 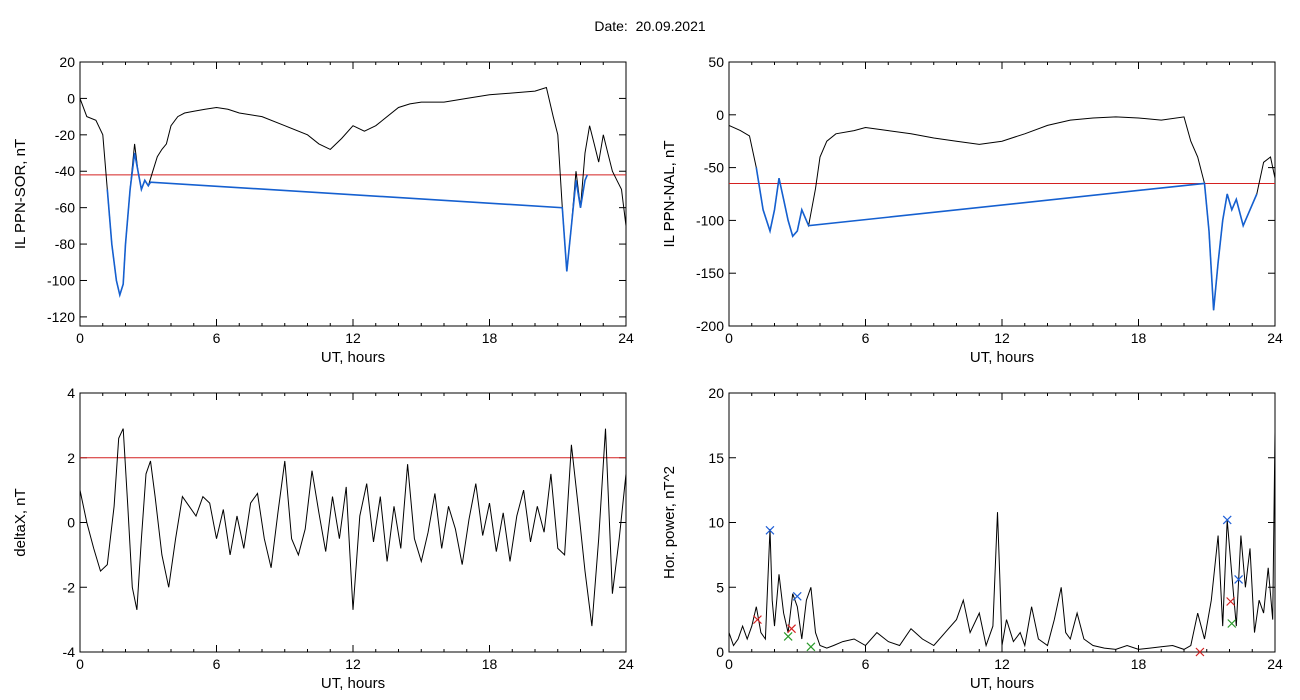 I want to click on y-tick-label: 10, so click(x=716, y=523).